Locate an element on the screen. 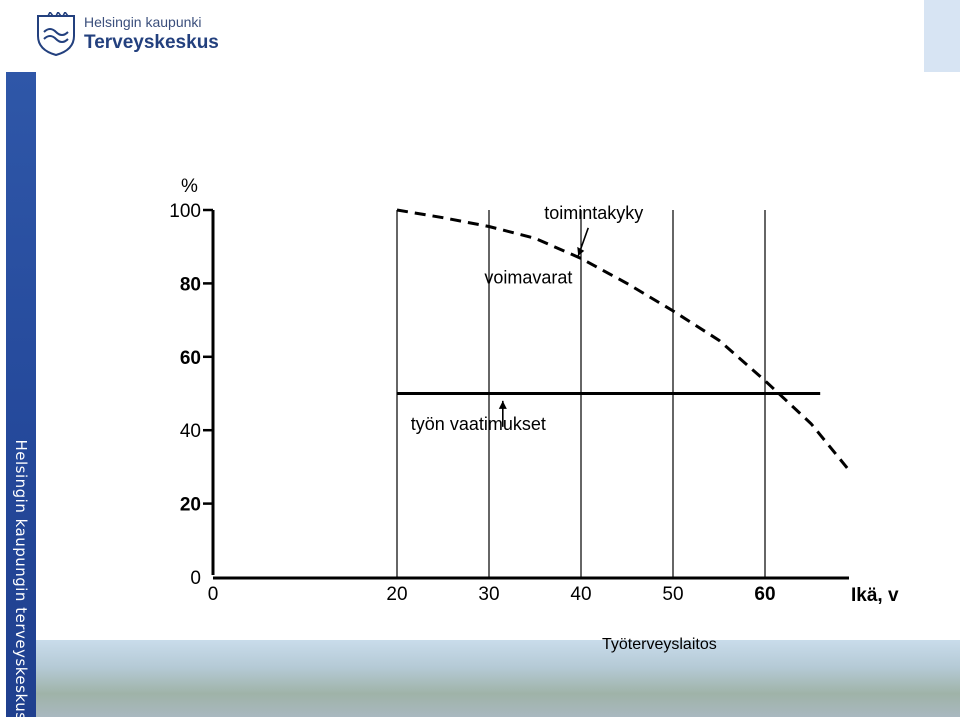  x-axis-label: Ikä, v is located at coordinates (875, 595).